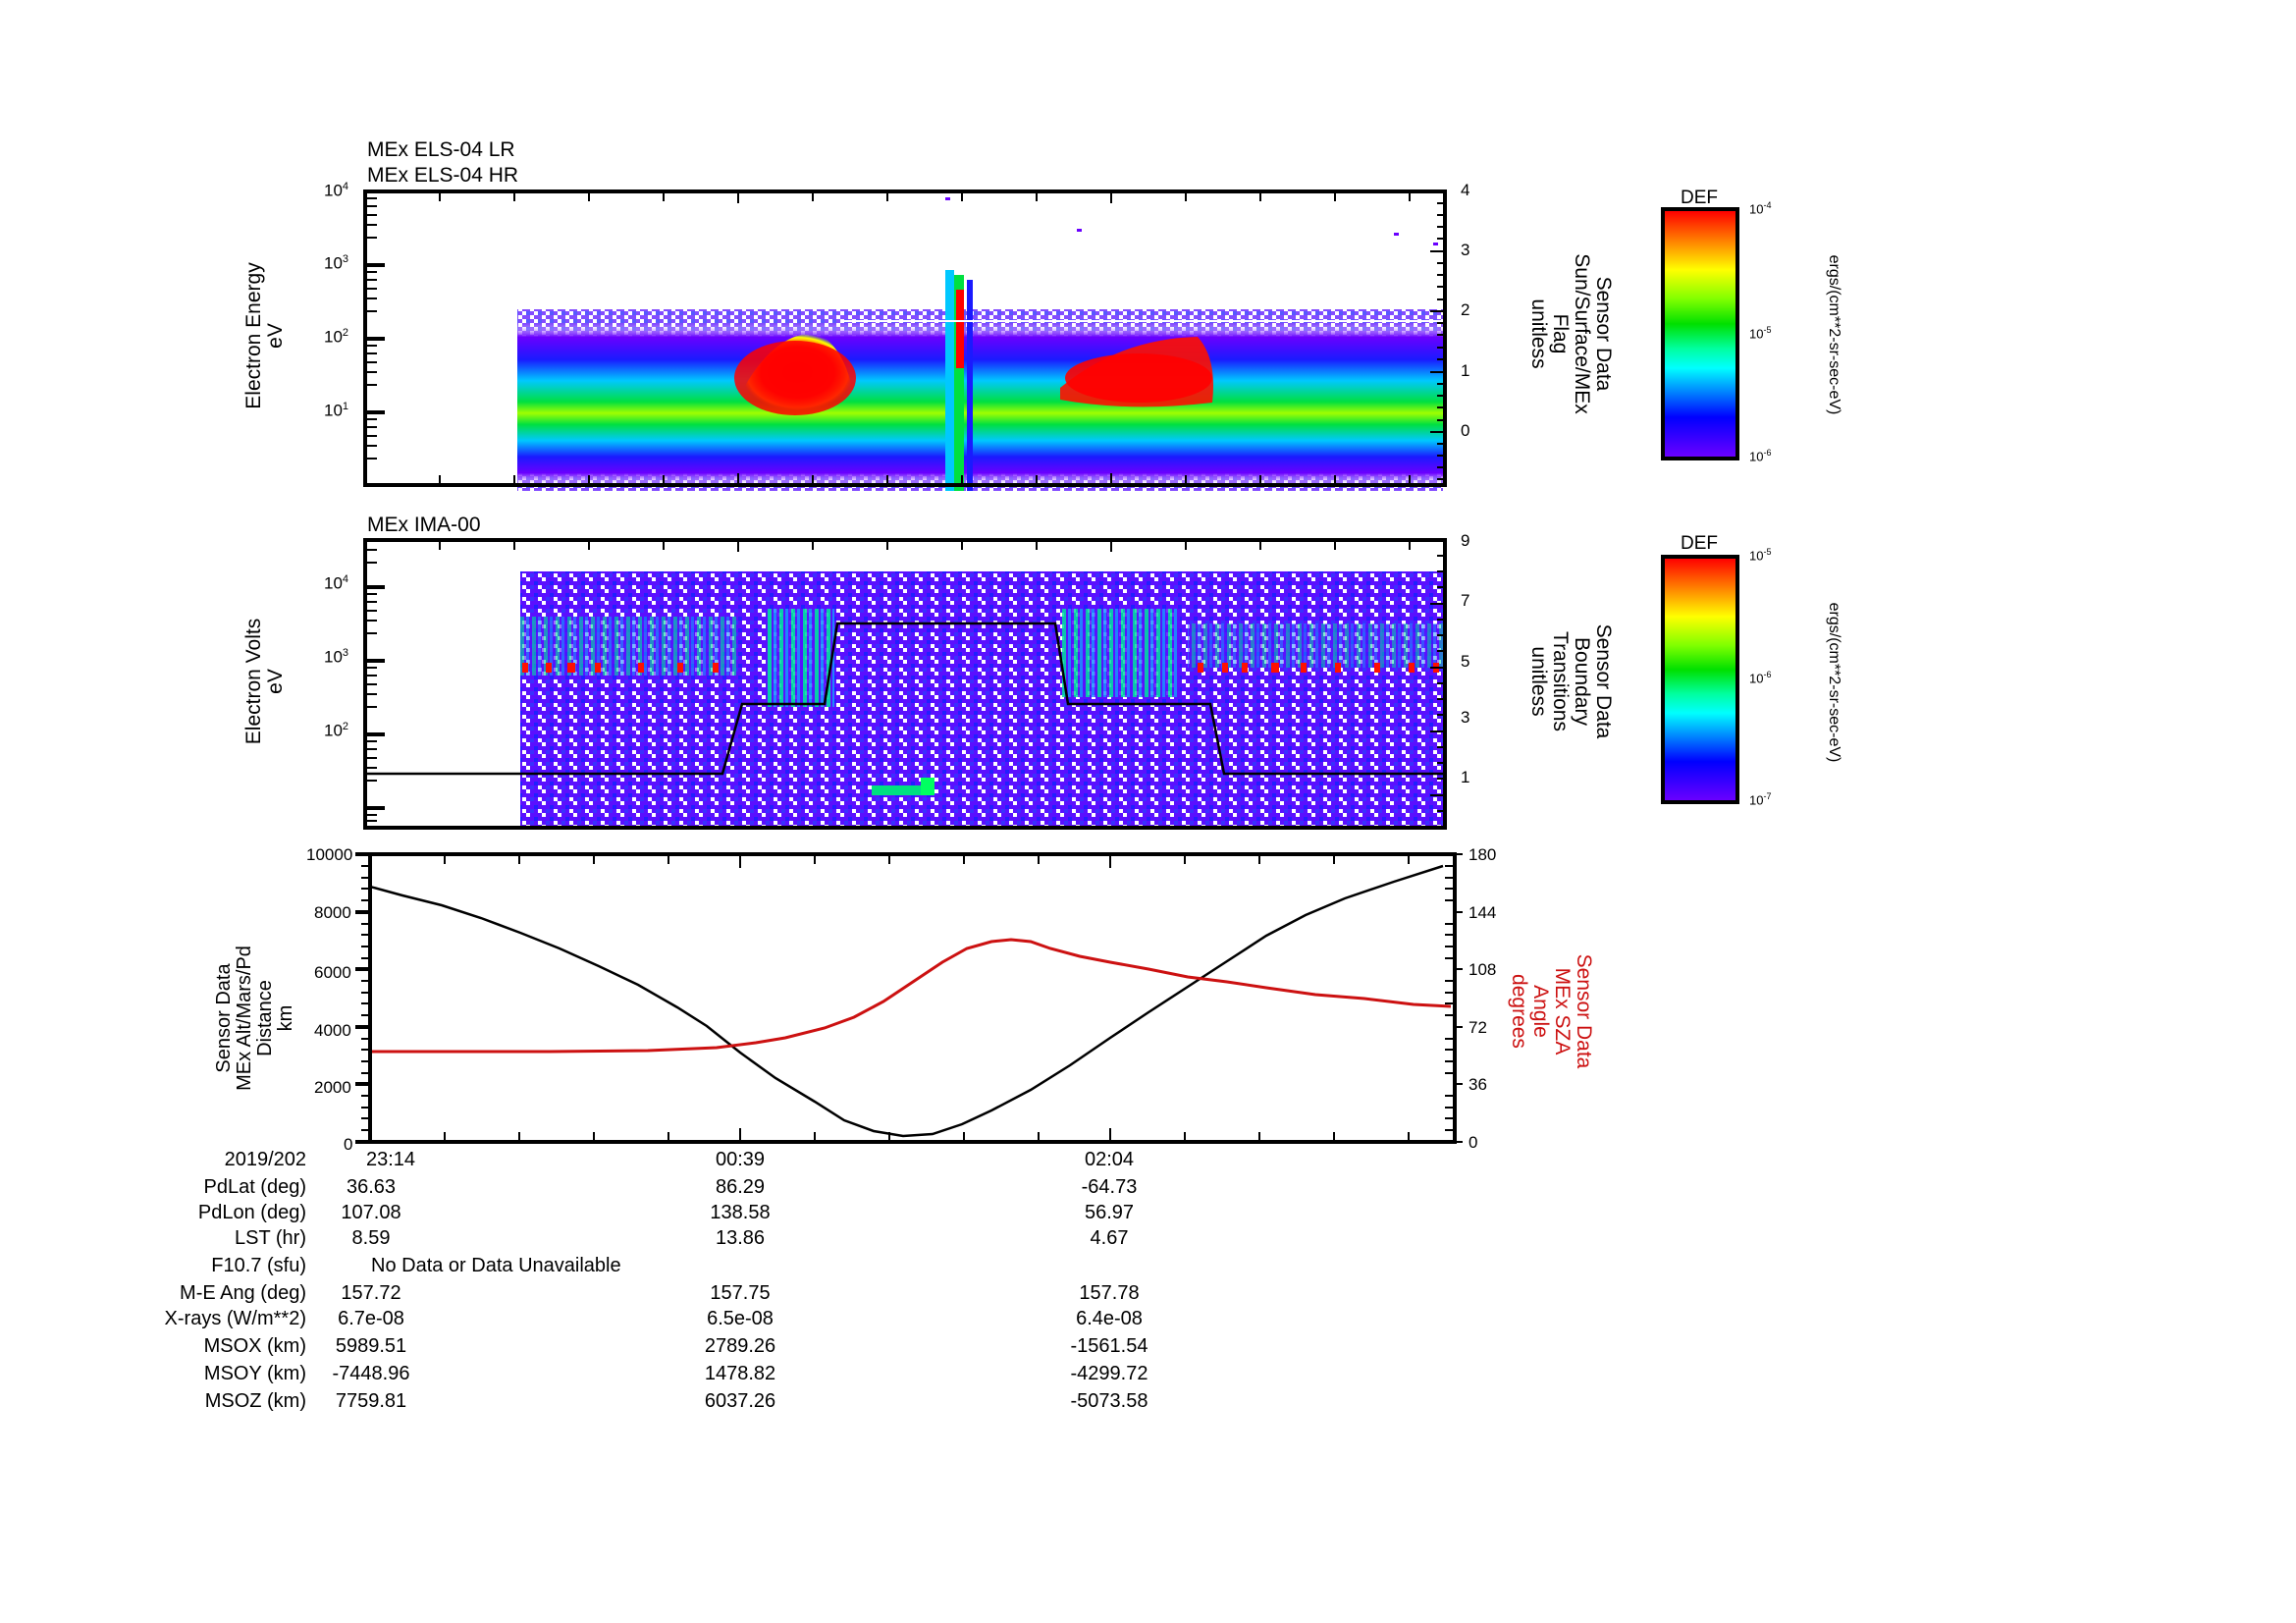 Image resolution: width=2296 pixels, height=1623 pixels. What do you see at coordinates (1482, 854) in the screenshot?
I see `panel3-right-ytick-180: 180` at bounding box center [1482, 854].